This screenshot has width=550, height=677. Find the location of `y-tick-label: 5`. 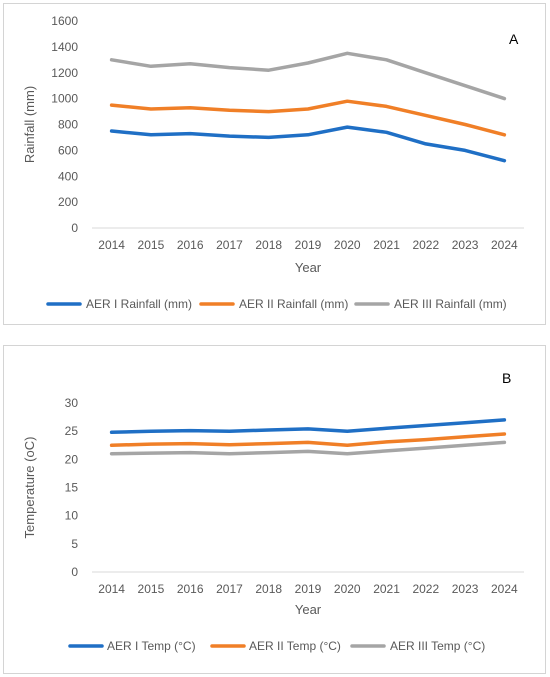

y-tick-label: 5 is located at coordinates (74, 544).